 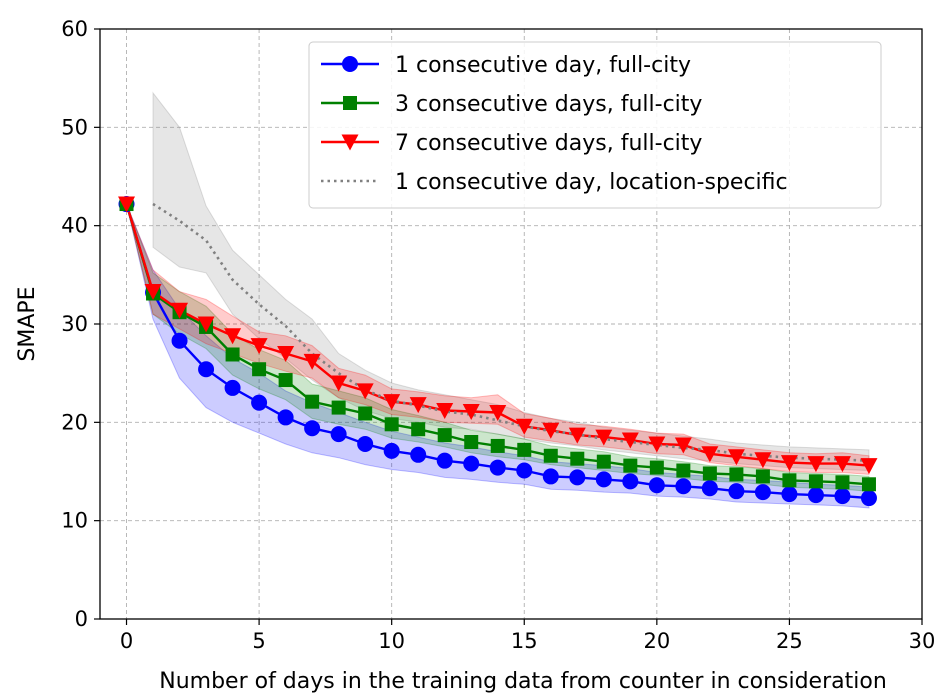 I want to click on y-tick-label: 60, so click(x=74, y=29).